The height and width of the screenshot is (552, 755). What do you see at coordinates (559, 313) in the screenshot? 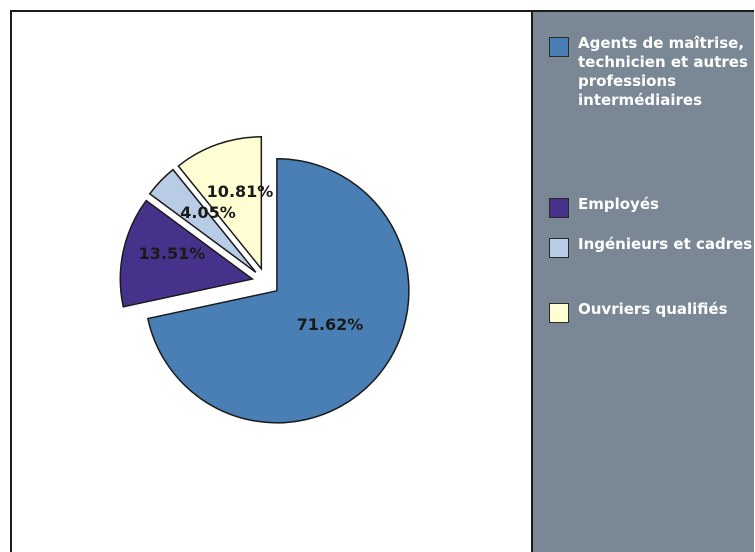
I see `legend-swatch-ouvriers` at bounding box center [559, 313].